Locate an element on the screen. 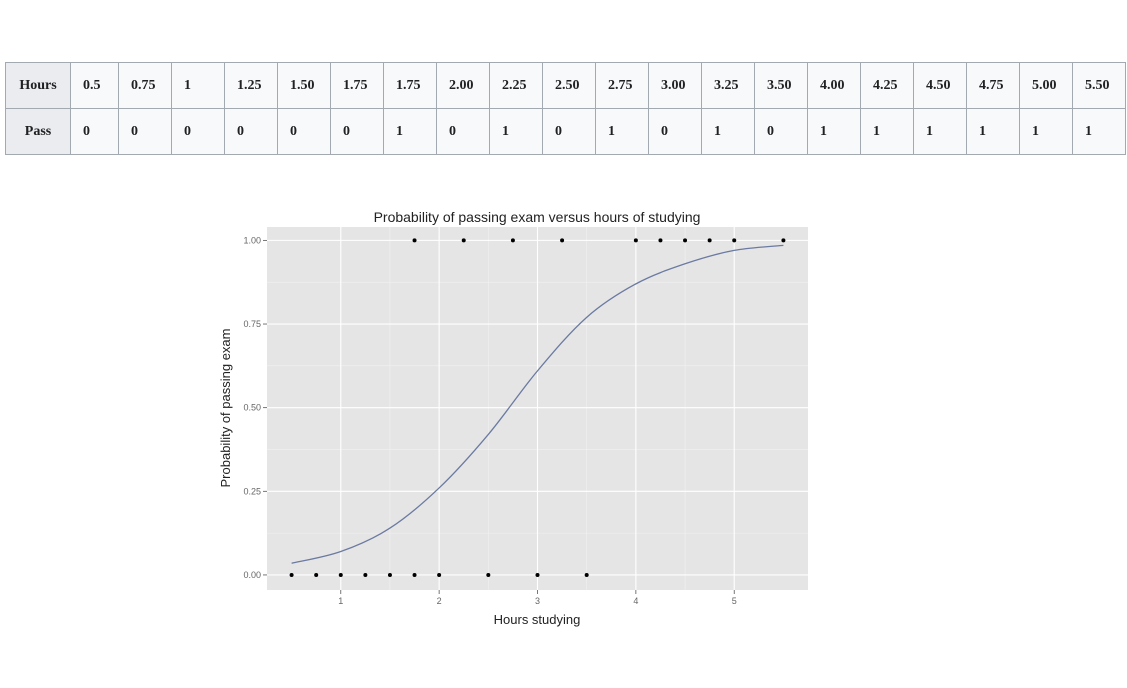 Image resolution: width=1127 pixels, height=688 pixels. x-tick-label: 4 is located at coordinates (635, 601).